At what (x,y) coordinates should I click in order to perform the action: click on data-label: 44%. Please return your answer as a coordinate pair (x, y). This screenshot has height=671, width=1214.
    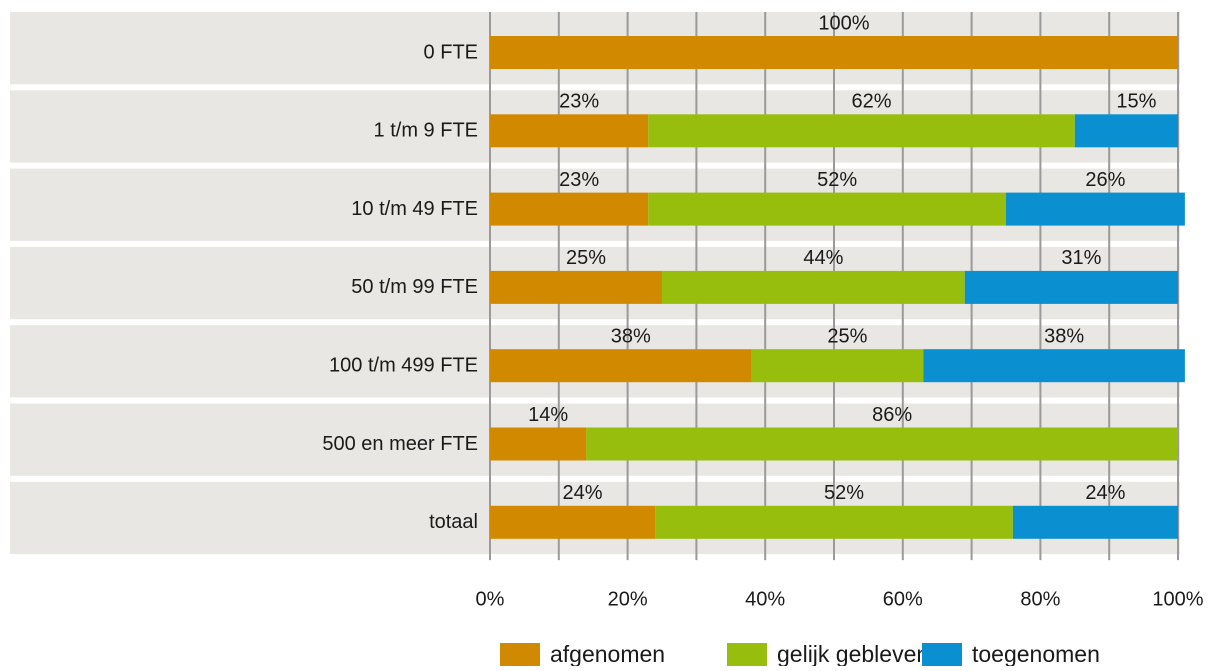
    Looking at the image, I should click on (823, 258).